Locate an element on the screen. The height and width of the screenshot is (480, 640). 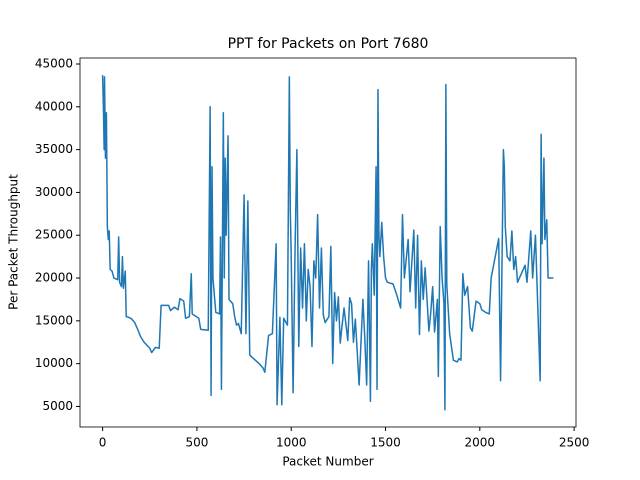
x-tick-label: 500 is located at coordinates (196, 443).